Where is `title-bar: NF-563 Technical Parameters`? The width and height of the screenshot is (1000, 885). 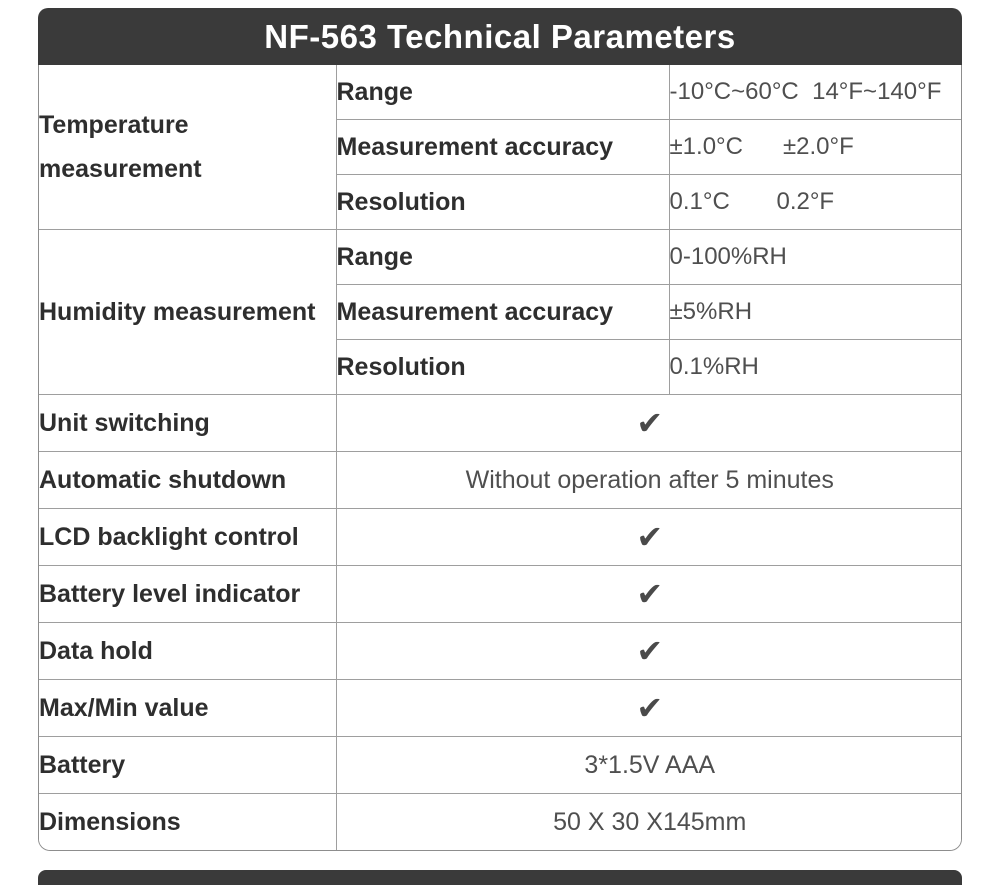
title-bar: NF-563 Technical Parameters is located at coordinates (500, 36).